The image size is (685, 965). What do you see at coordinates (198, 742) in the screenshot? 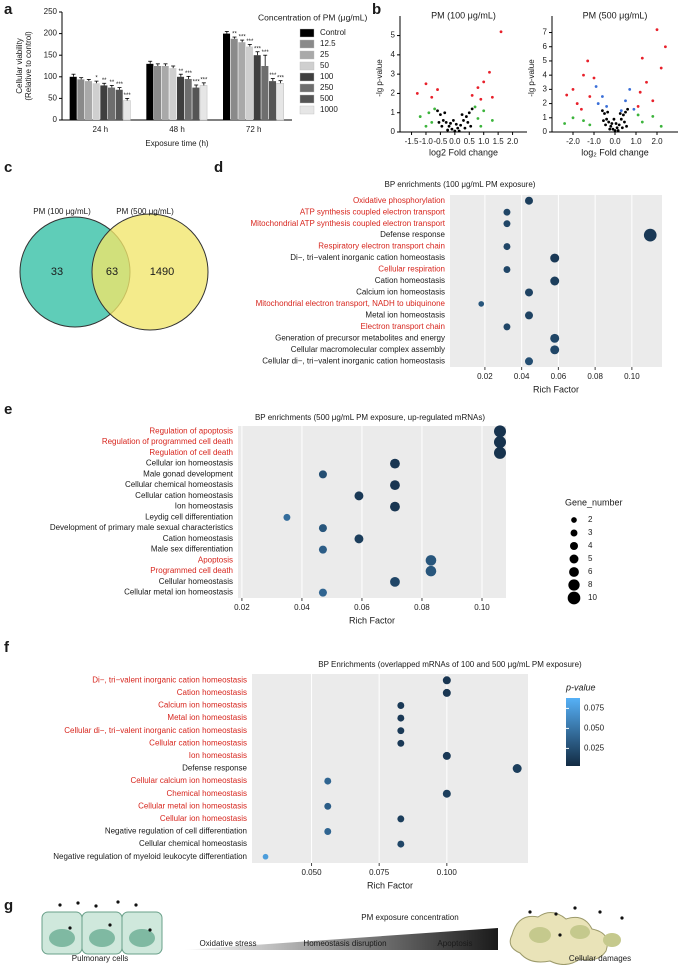
I see `category-label: Cellular cation homeostasis` at bounding box center [198, 742].